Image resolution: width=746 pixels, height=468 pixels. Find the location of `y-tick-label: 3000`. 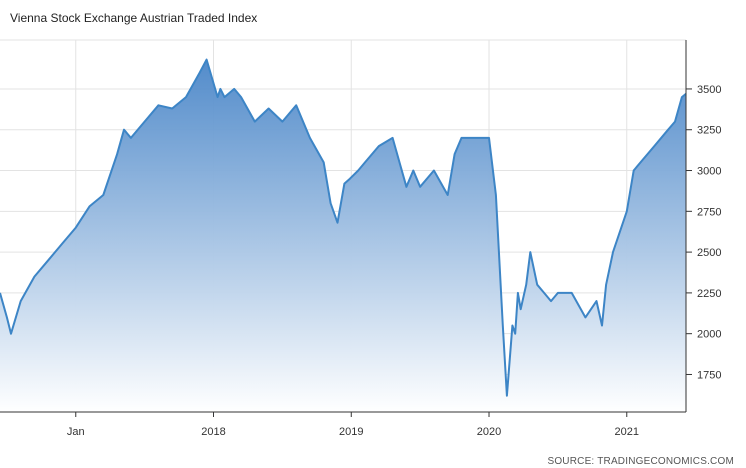

y-tick-label: 3000 is located at coordinates (709, 172).